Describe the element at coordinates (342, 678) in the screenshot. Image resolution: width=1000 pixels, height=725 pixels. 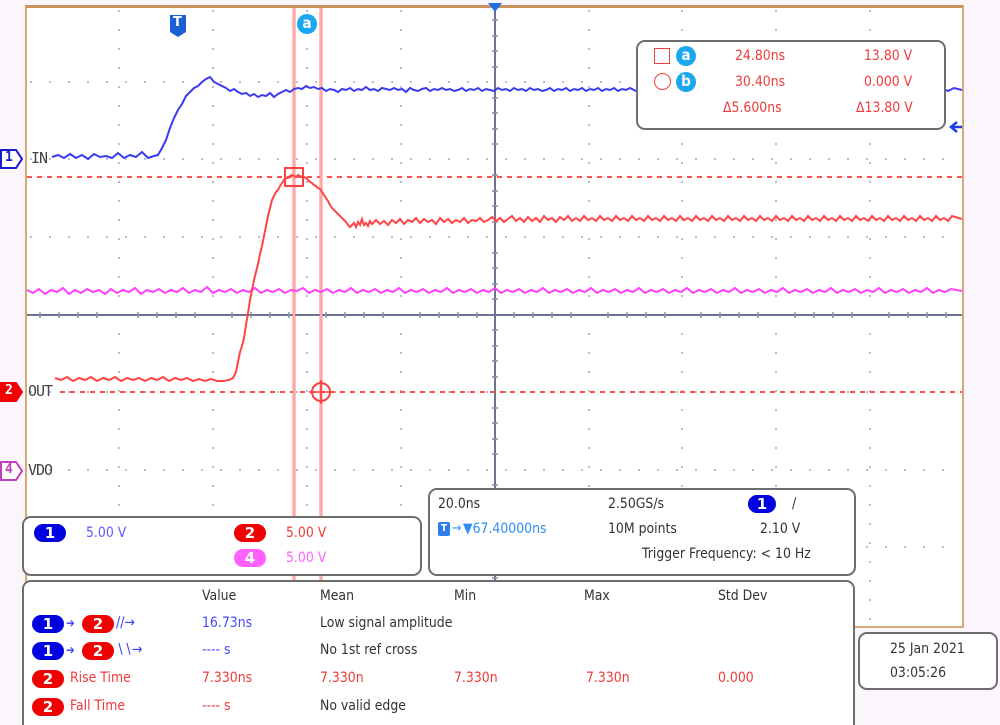
I see `row3-mean: 7.330n` at that location.